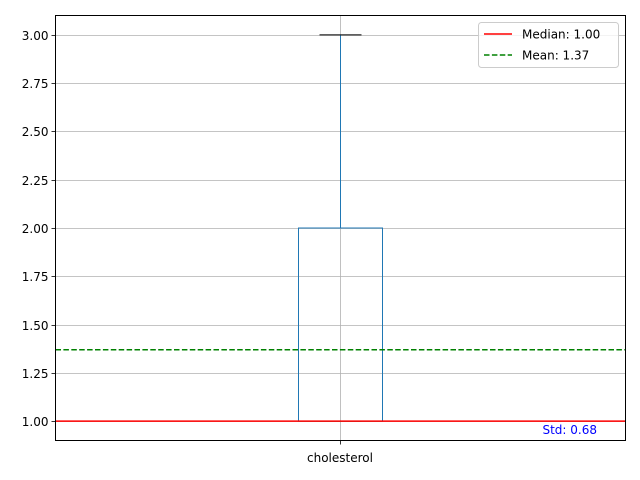 The width and height of the screenshot is (640, 480). I want to click on y-tick-label: 2.00, so click(35, 229).